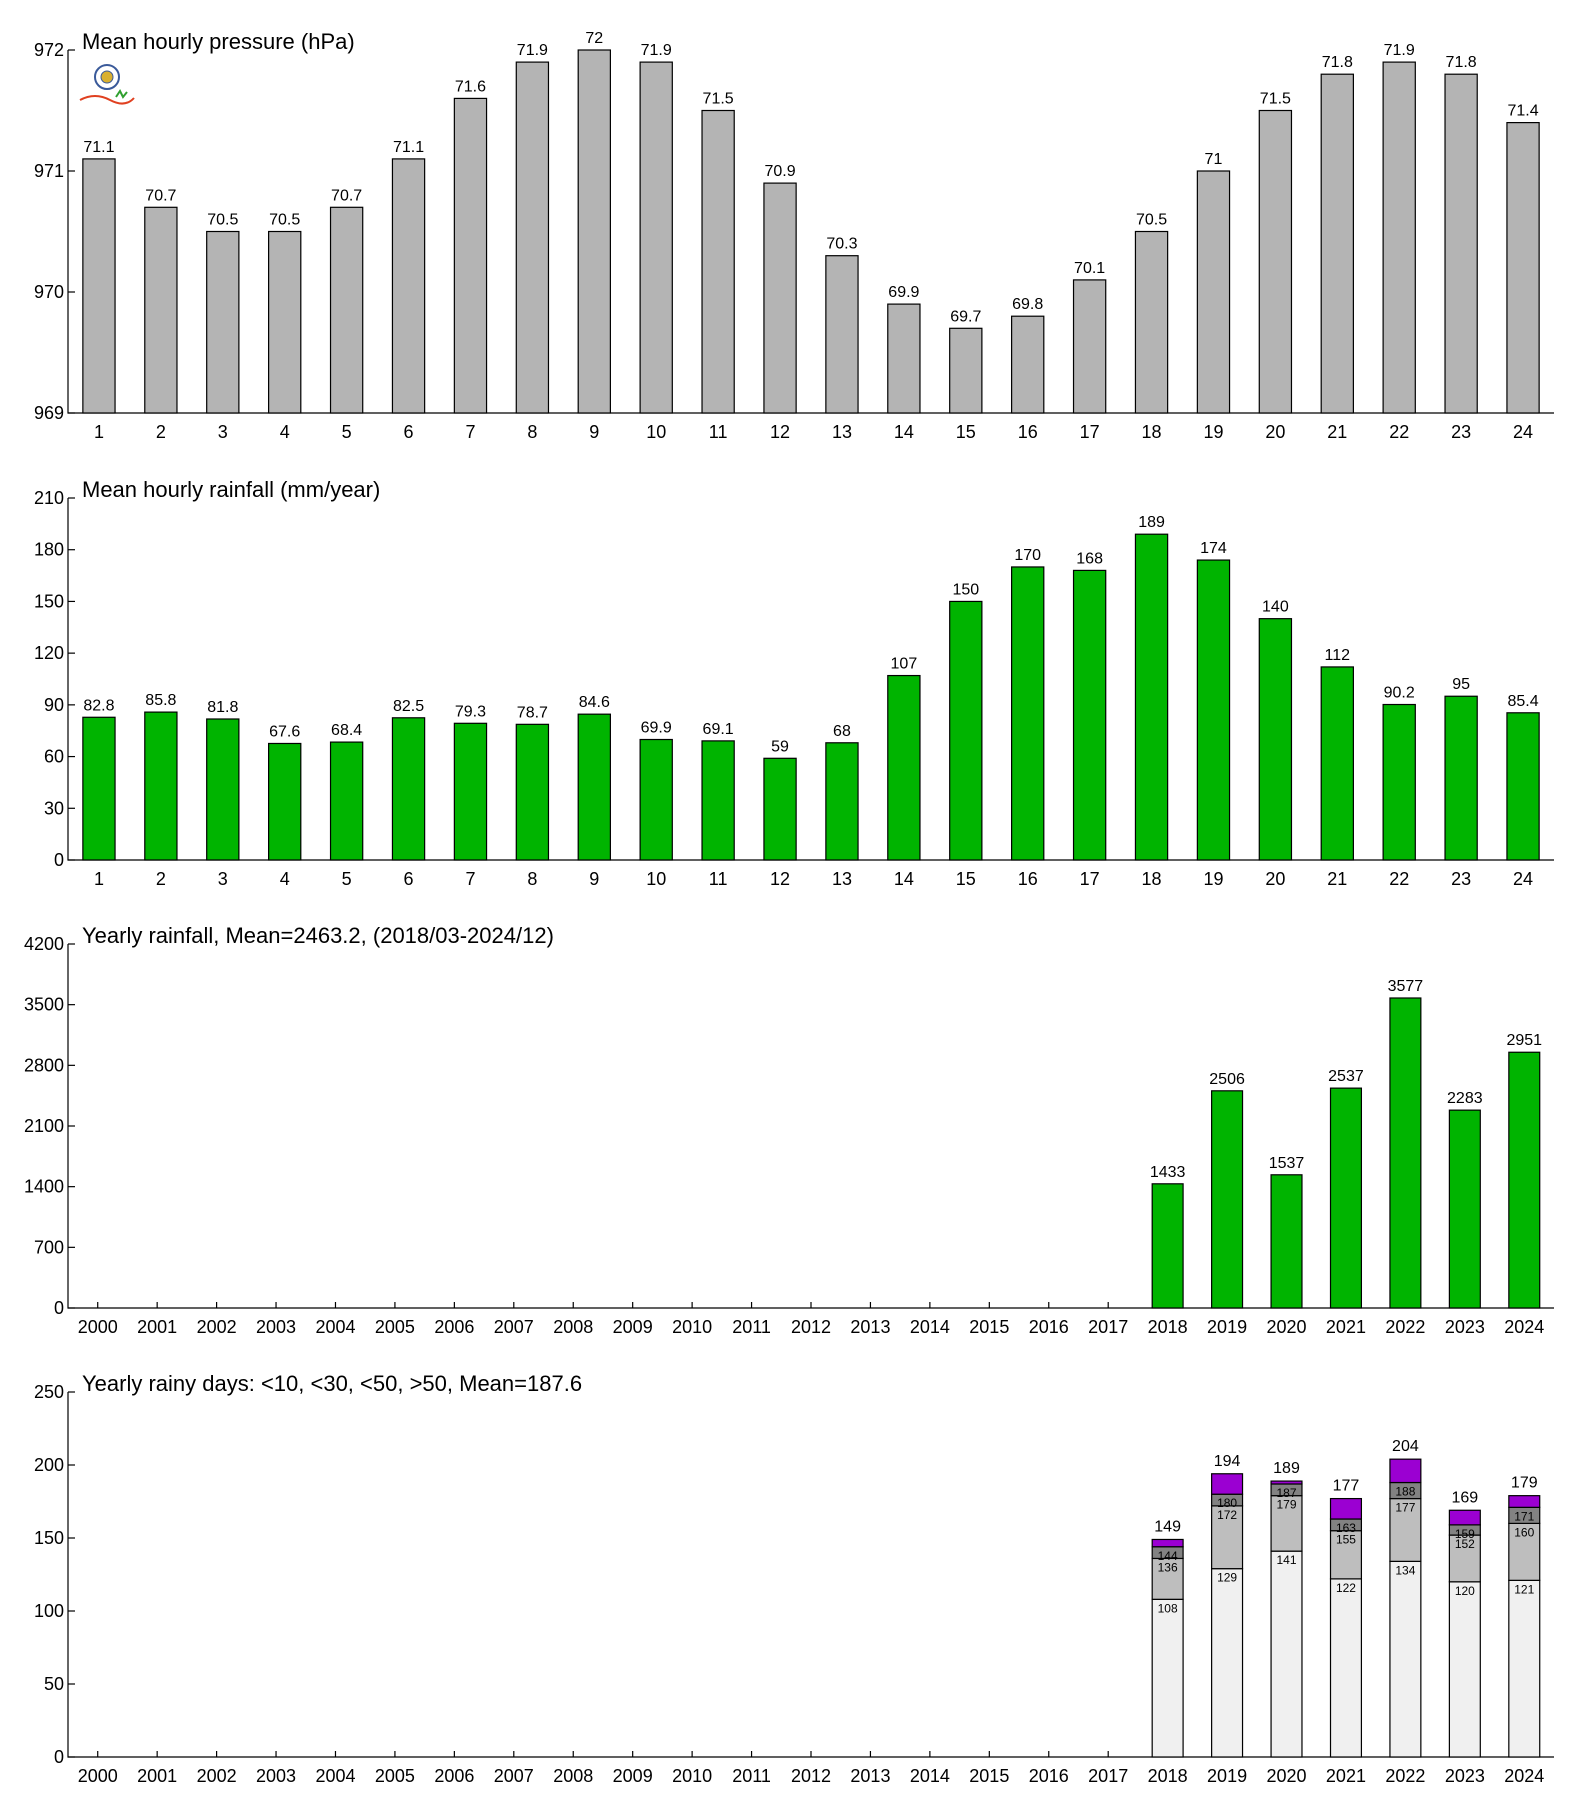 The image size is (1580, 1800). Describe the element at coordinates (1522, 701) in the screenshot. I see `value-label: 85.4` at that location.